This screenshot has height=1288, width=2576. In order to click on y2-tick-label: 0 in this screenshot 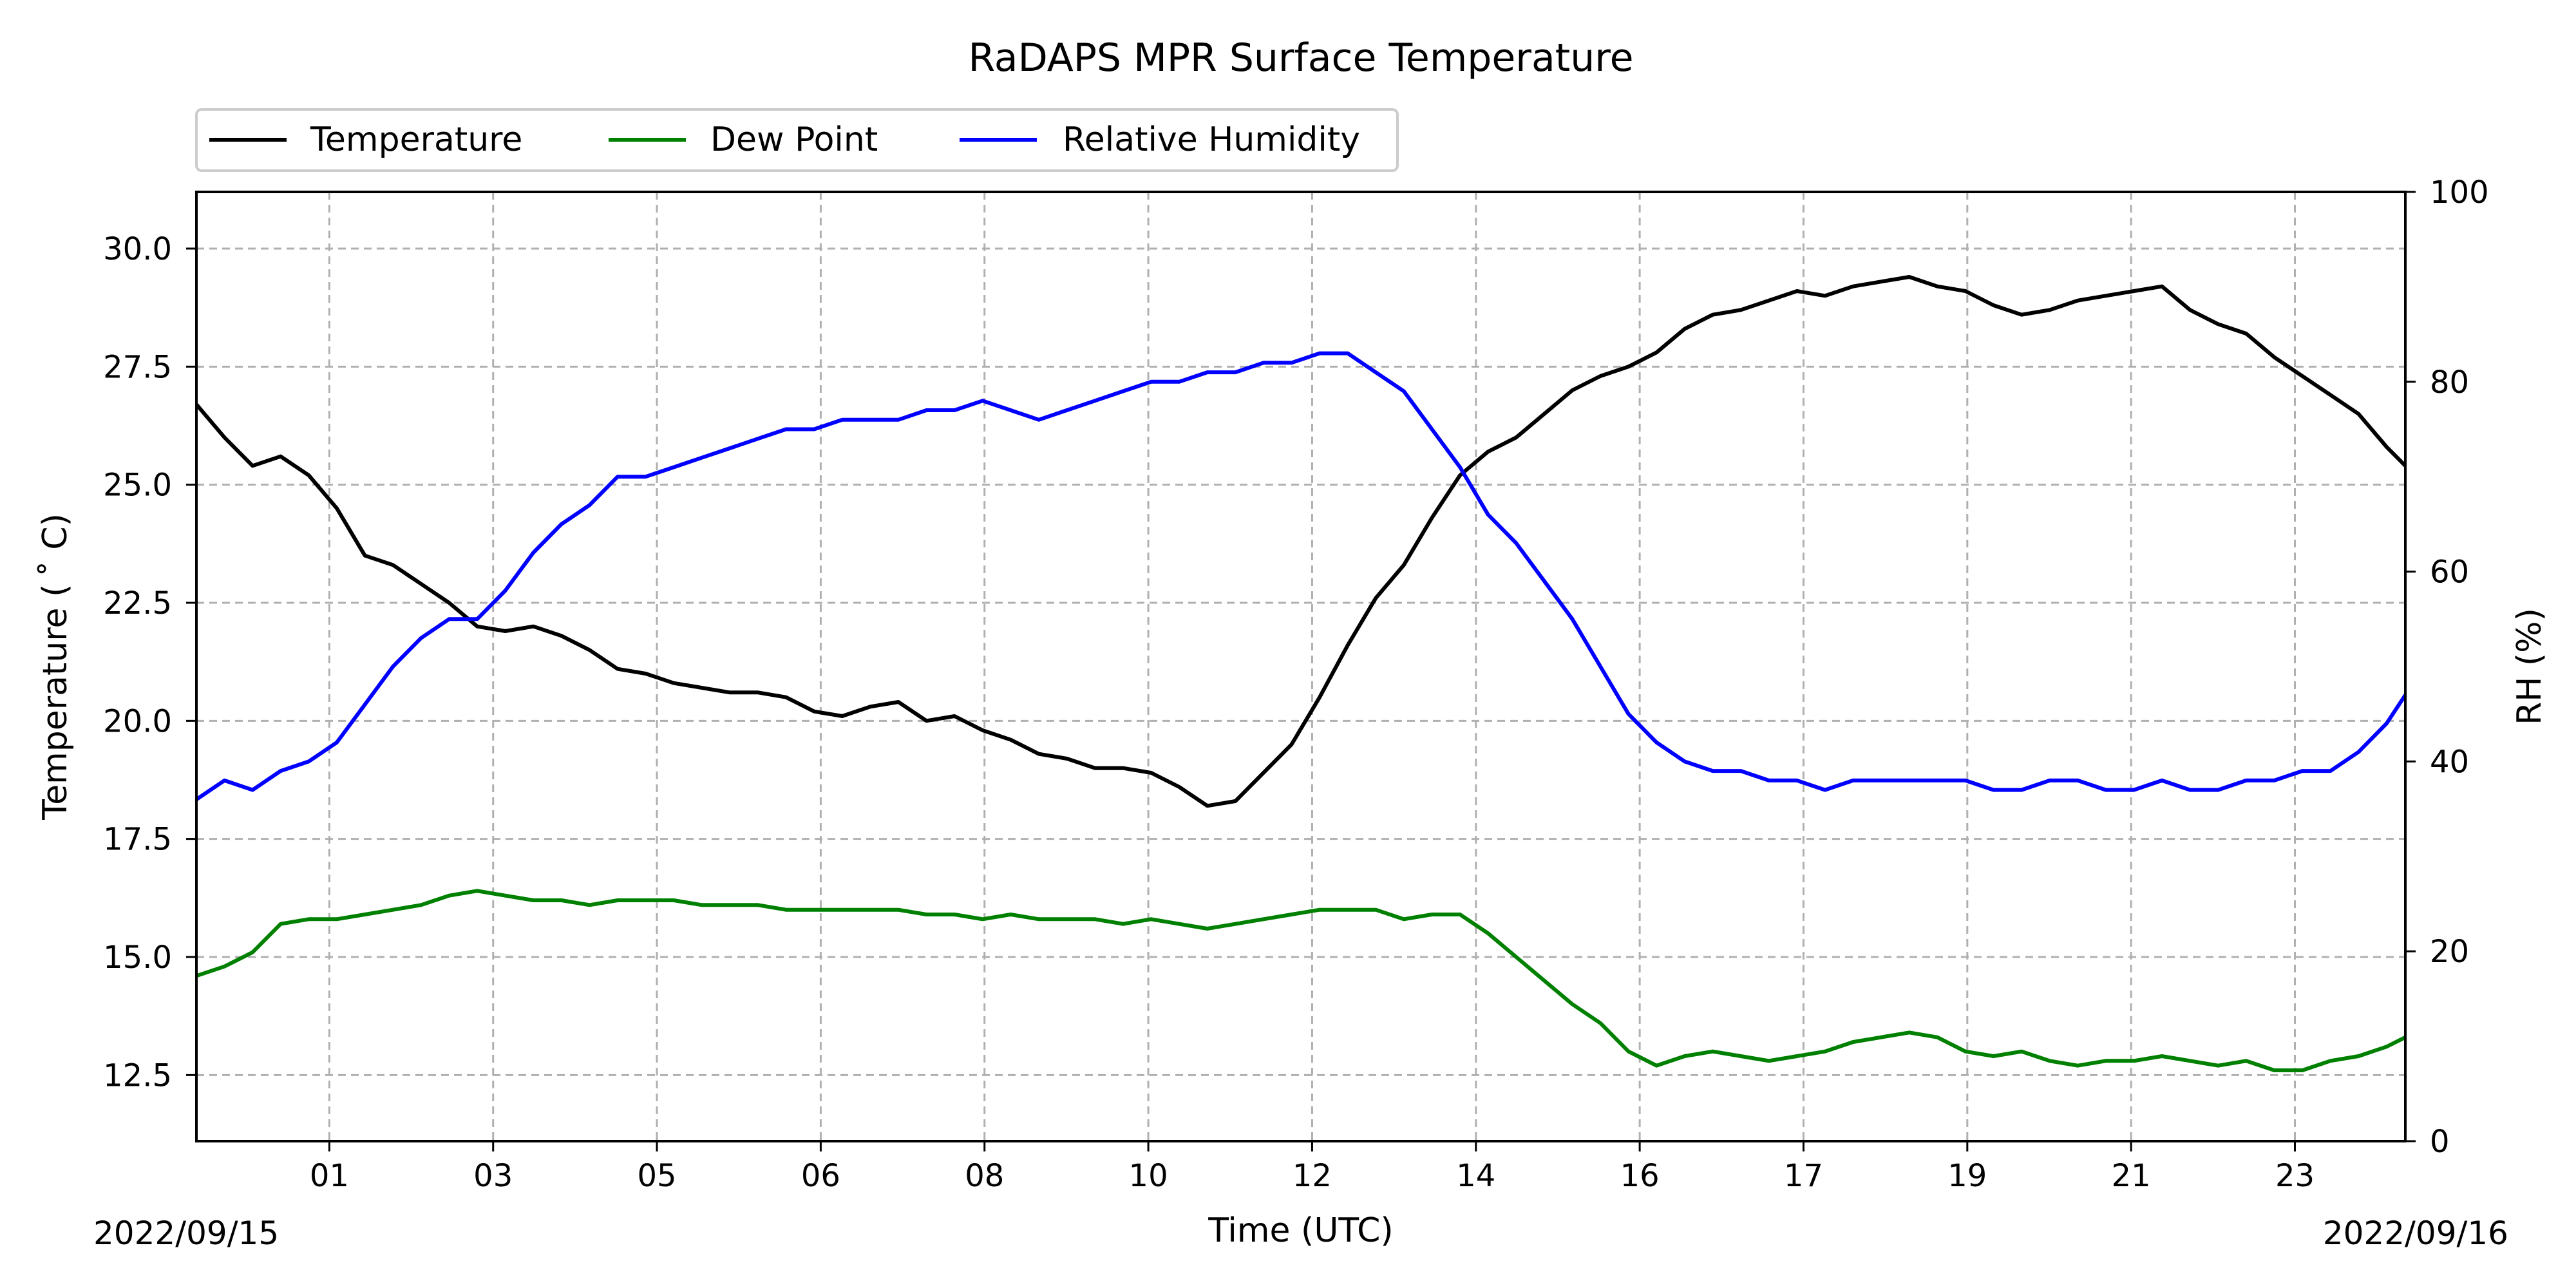, I will do `click(2440, 1142)`.